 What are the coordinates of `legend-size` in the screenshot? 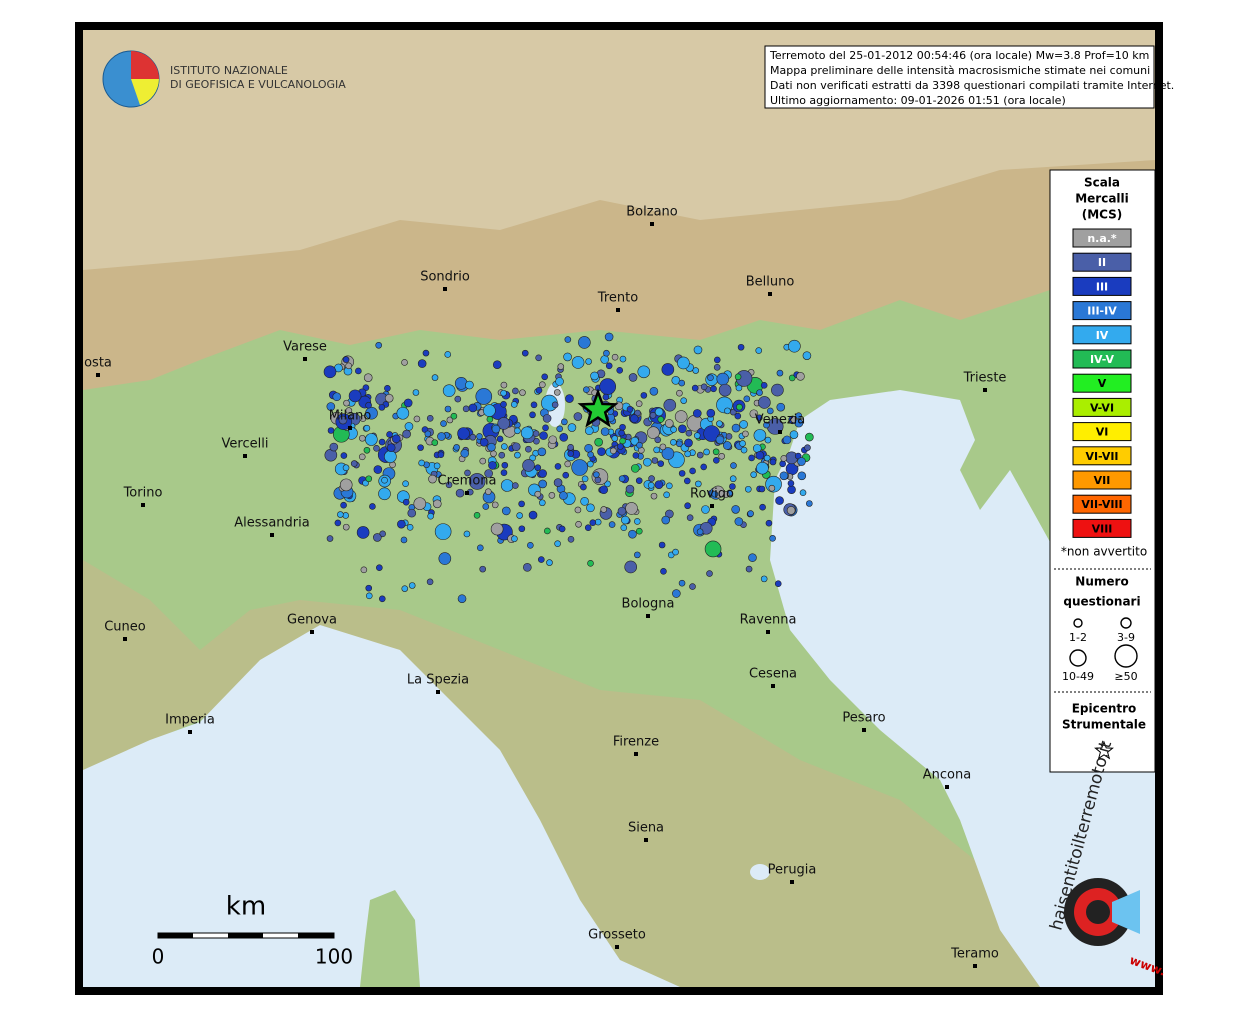 It's located at (1078, 658).